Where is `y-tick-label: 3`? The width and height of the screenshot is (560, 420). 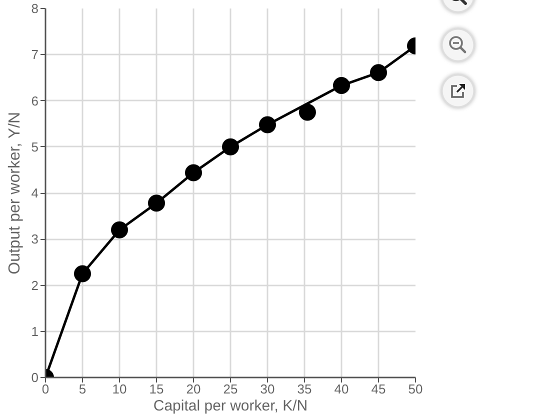 y-tick-label: 3 is located at coordinates (35, 239).